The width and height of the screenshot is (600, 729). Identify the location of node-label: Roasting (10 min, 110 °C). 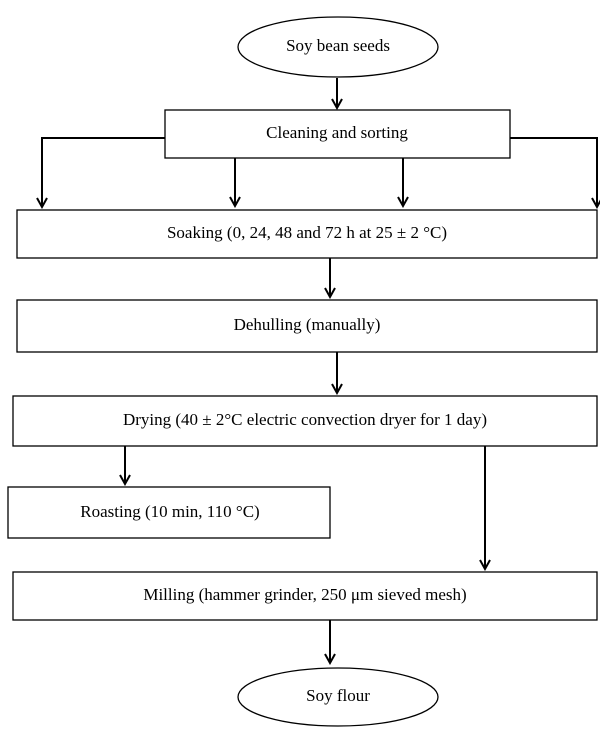
(169, 511).